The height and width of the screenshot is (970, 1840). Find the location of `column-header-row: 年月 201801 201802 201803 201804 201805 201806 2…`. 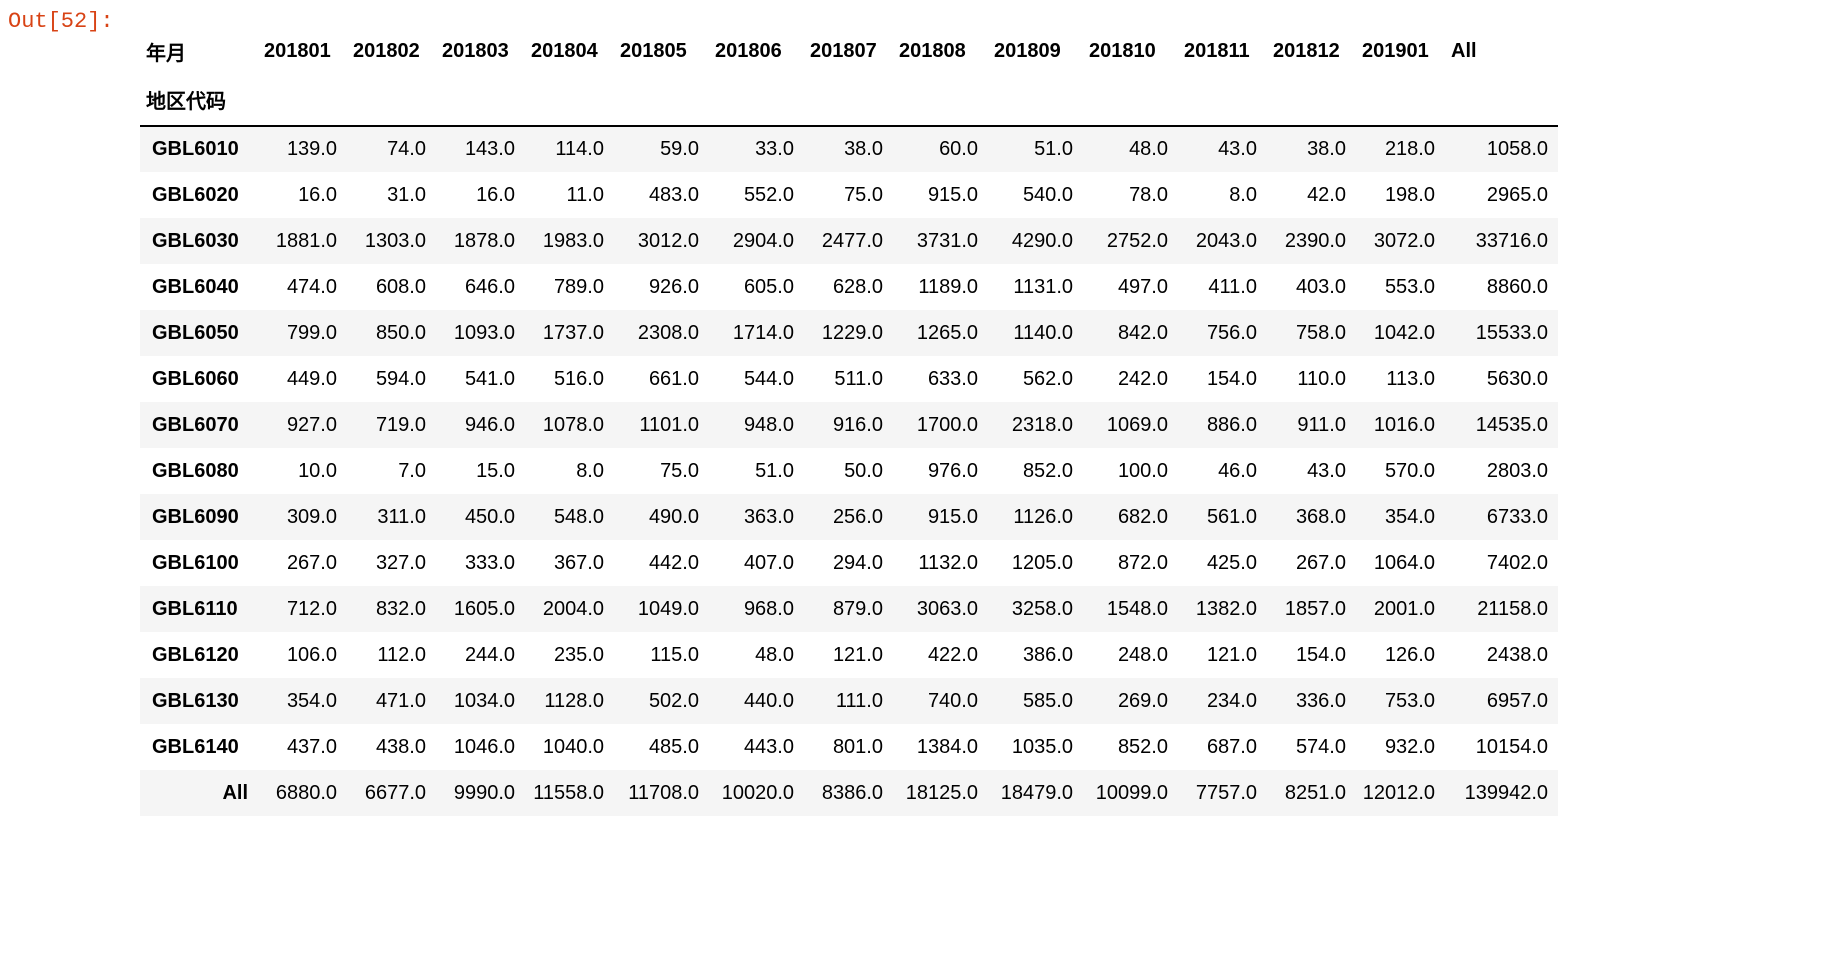

column-header-row: 年月 201801 201802 201803 201804 201805 201806 2… is located at coordinates (849, 51).